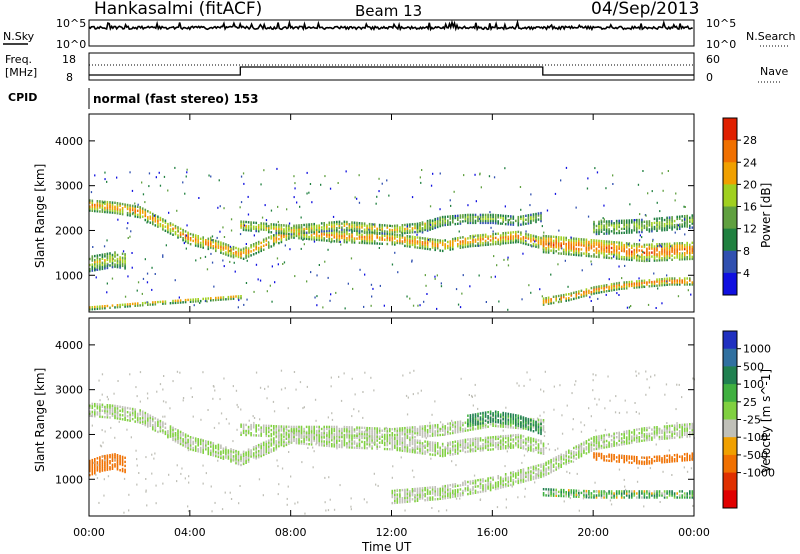 The width and height of the screenshot is (800, 554). I want to click on freq-trace, so click(391, 71).